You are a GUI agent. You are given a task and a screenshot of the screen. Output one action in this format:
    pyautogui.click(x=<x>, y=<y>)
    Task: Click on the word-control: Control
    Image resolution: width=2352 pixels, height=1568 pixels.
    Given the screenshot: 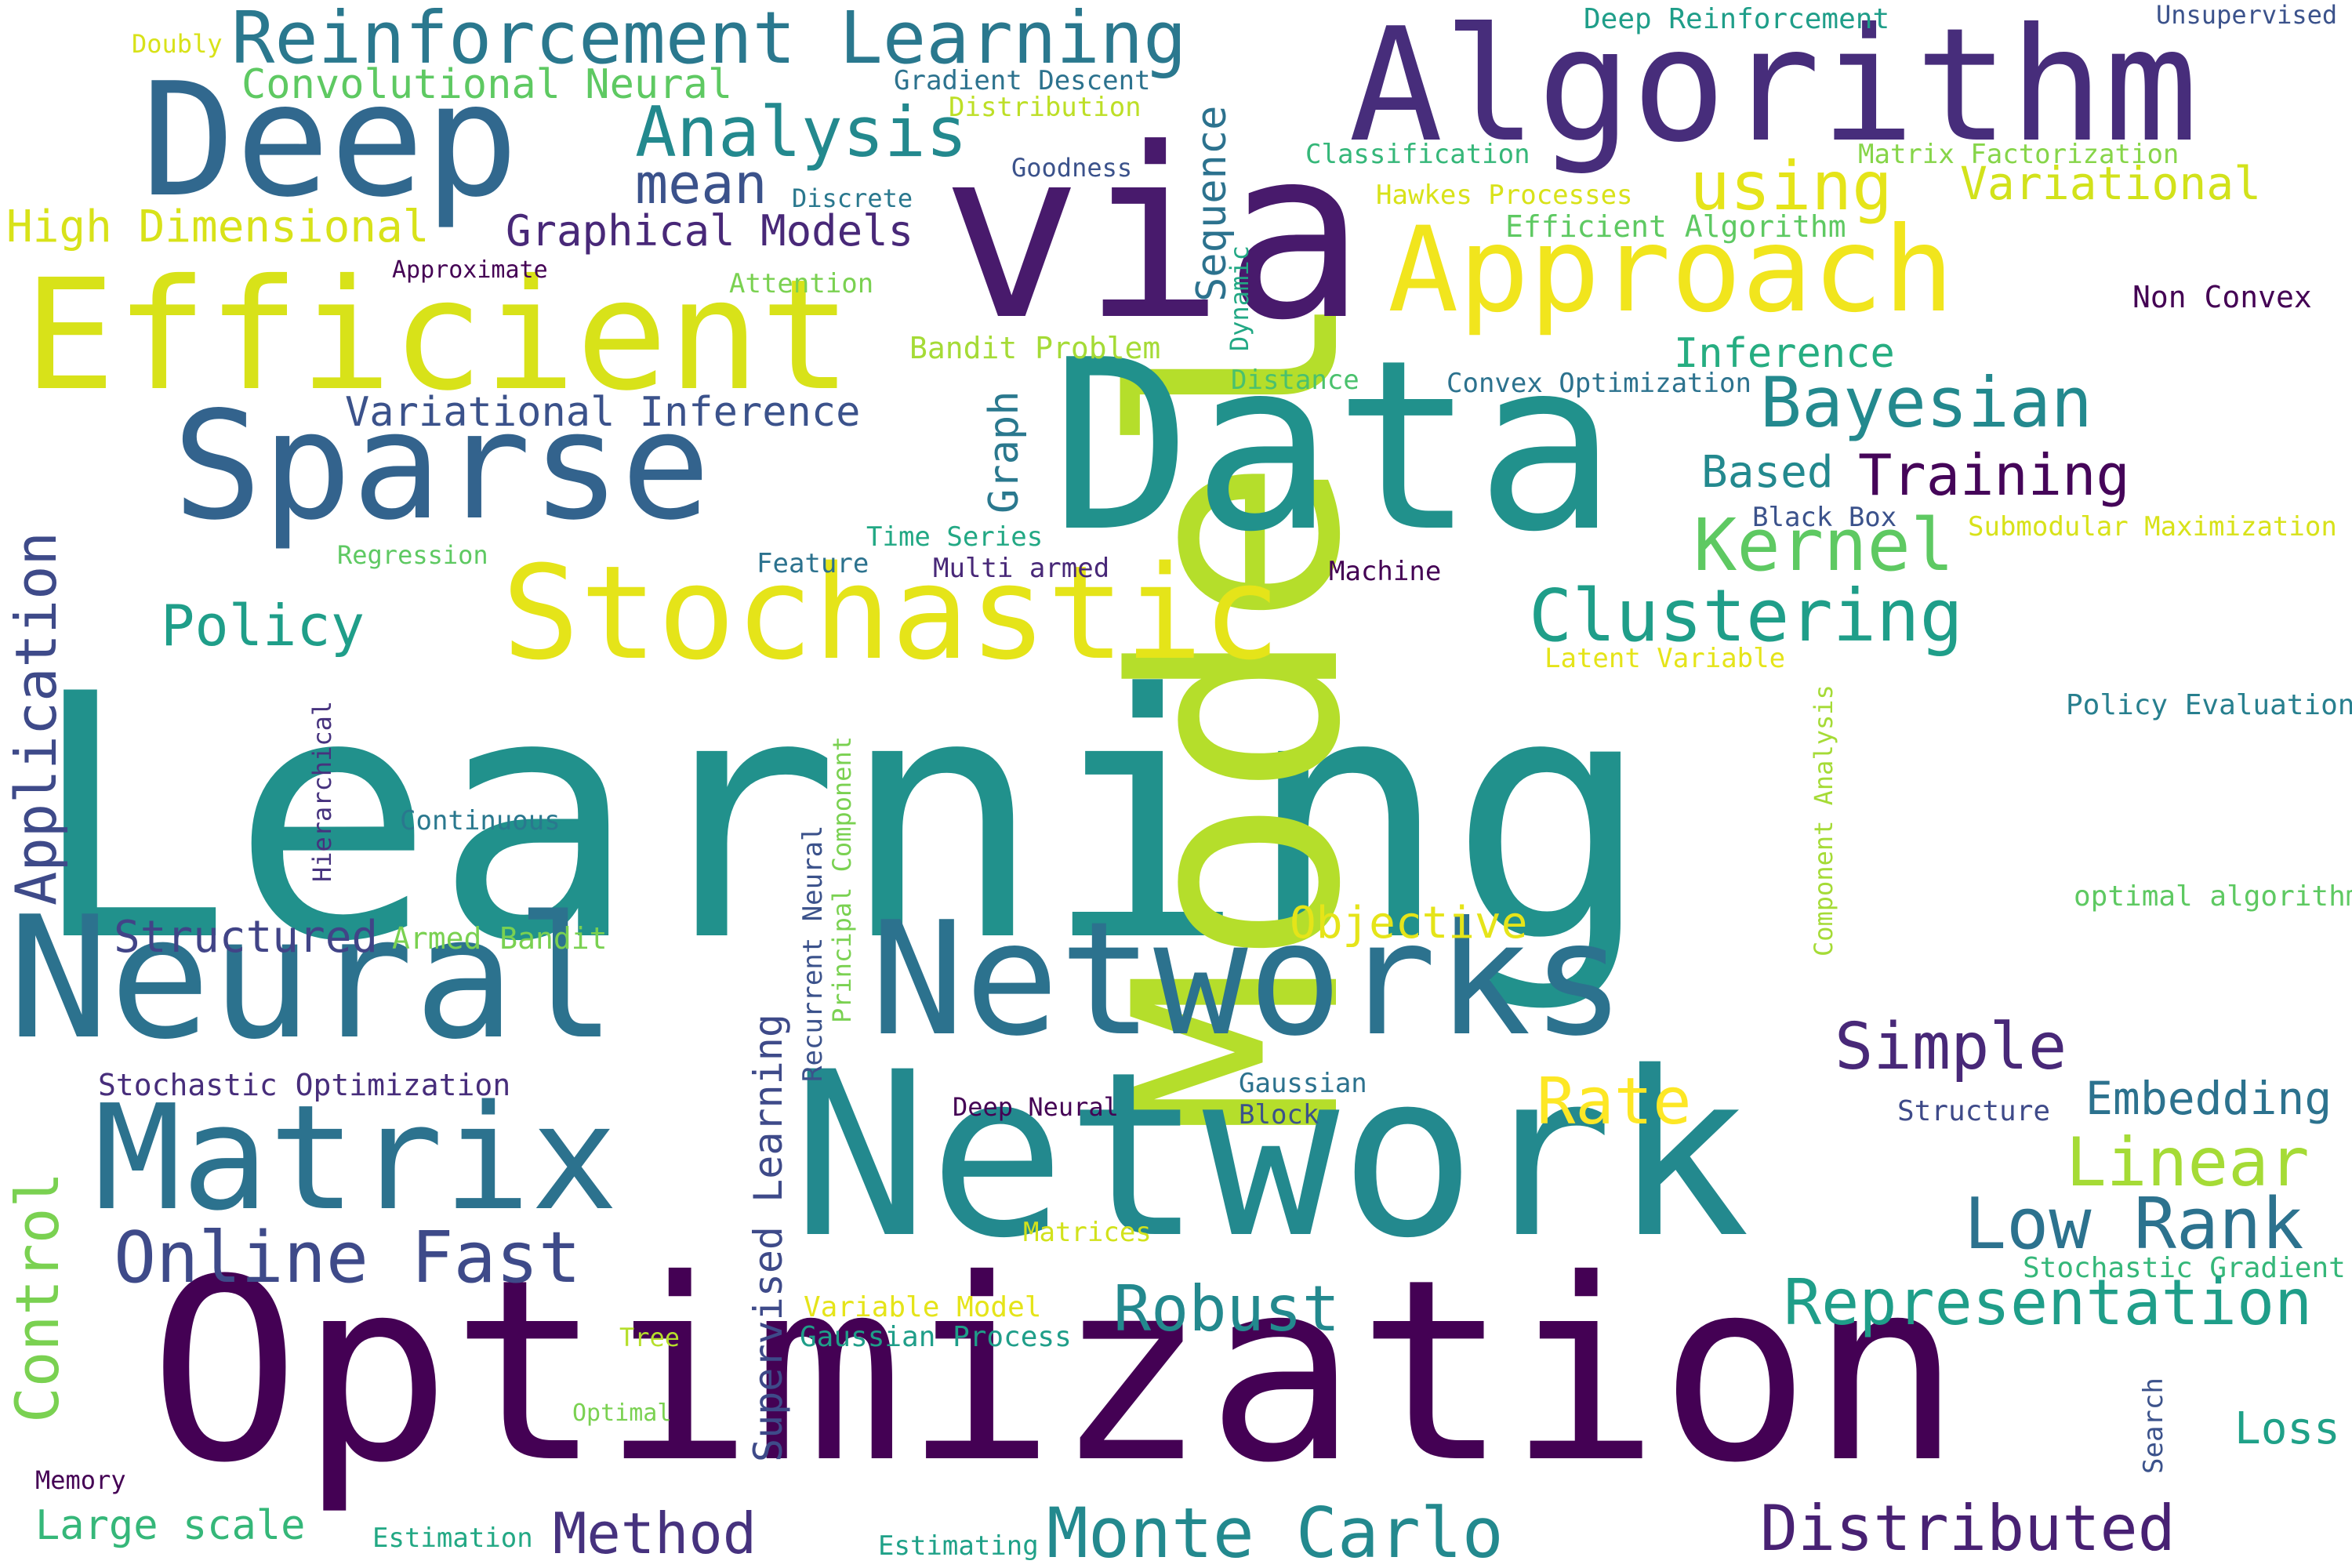 What is the action you would take?
    pyautogui.click(x=37, y=1297)
    